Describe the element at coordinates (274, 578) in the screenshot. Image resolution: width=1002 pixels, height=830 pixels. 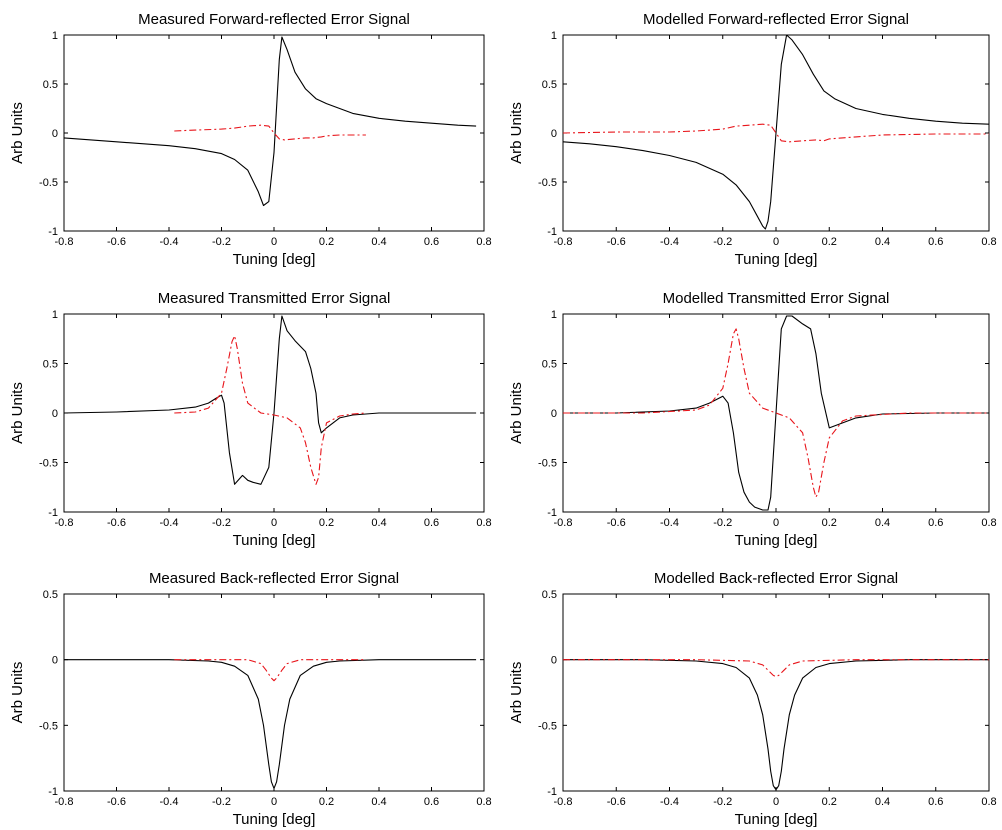
I see `chart-title: Measured Back-reflected Error Signal` at that location.